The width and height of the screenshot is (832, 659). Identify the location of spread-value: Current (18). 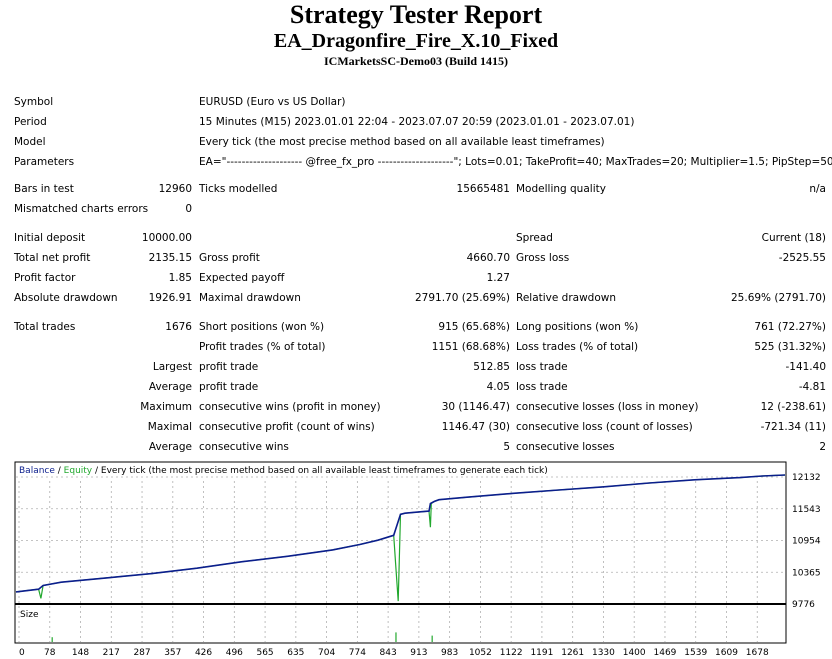
(793, 238).